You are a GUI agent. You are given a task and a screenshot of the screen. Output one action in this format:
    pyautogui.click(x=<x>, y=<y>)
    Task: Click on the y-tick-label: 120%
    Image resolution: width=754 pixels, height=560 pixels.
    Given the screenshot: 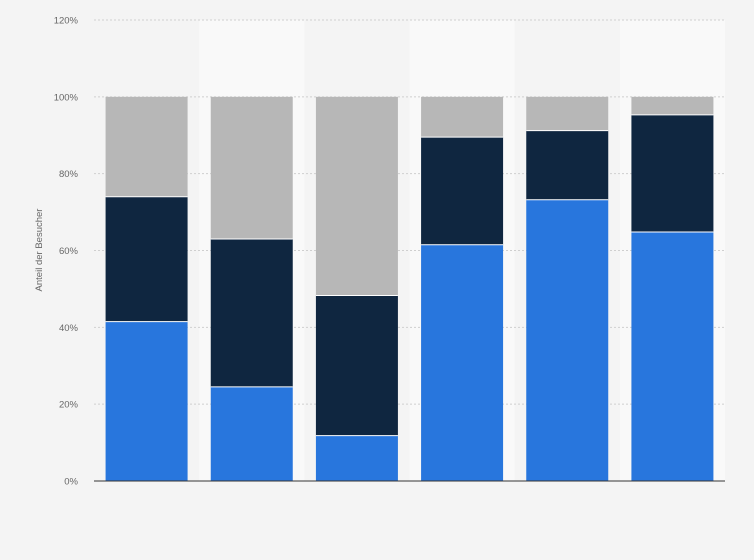 What is the action you would take?
    pyautogui.click(x=66, y=21)
    